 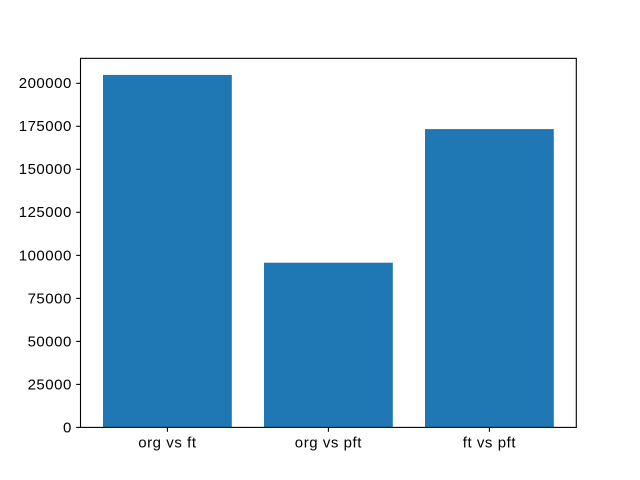 I want to click on svg-text: org vs pft, so click(x=328, y=443).